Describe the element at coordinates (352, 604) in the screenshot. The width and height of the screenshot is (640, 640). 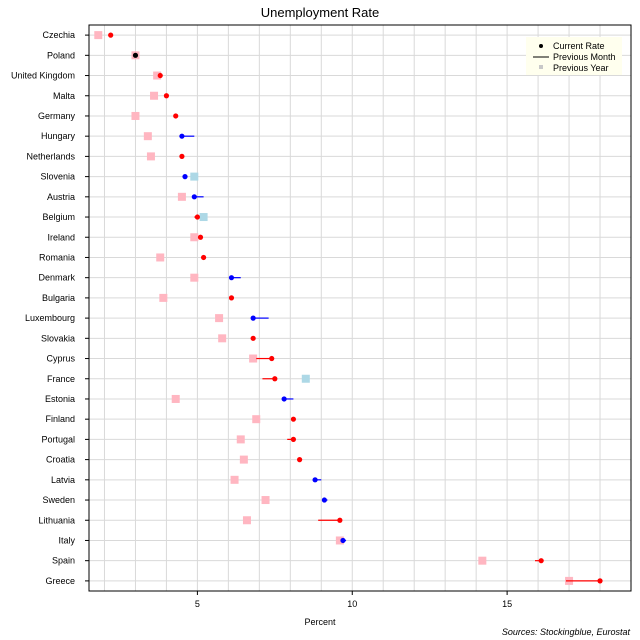
I see `x-tick-label: 10` at that location.